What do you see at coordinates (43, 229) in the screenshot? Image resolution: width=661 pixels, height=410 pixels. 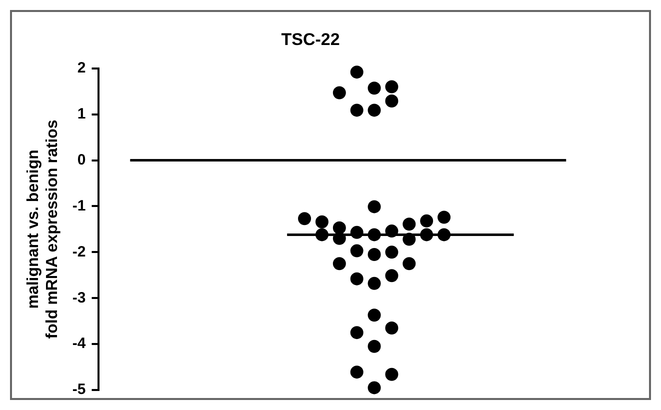 I see `y-axis-title: malignant vs. benign fold mRNA expression ratios` at bounding box center [43, 229].